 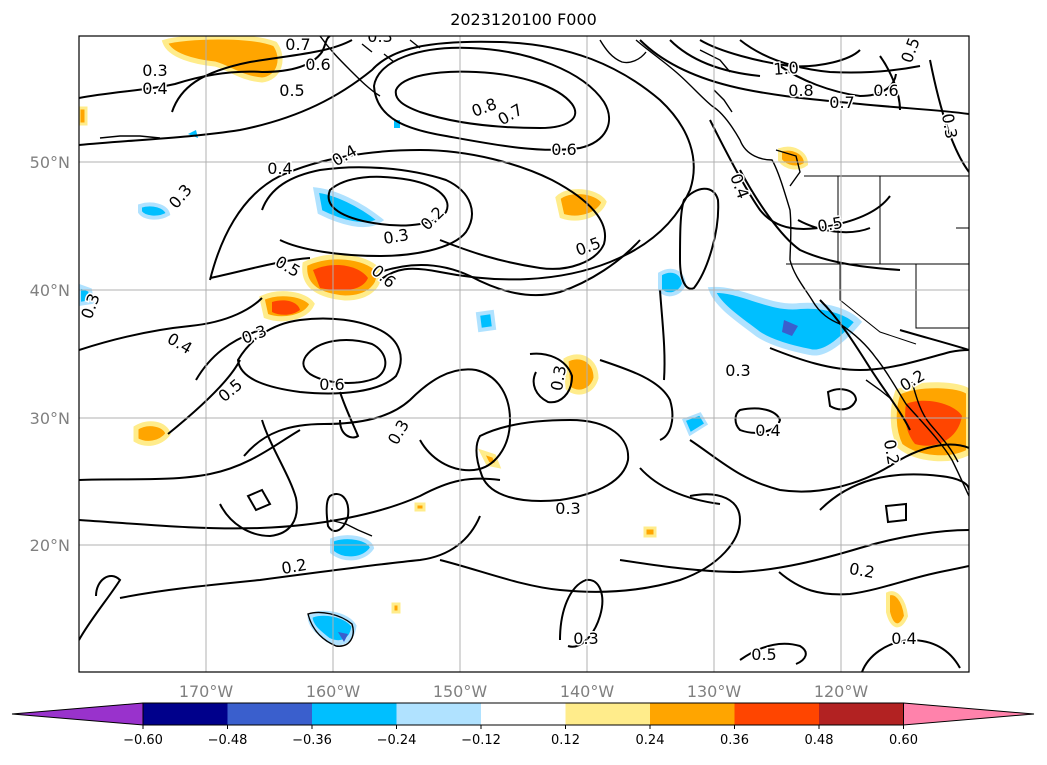 I want to click on contour-label: 0.8, so click(x=800, y=90).